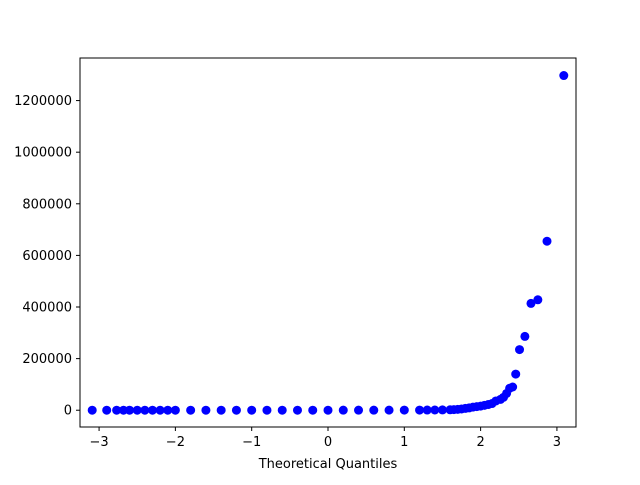  What do you see at coordinates (328, 464) in the screenshot?
I see `x-axis-label: Theoretical Quantiles` at bounding box center [328, 464].